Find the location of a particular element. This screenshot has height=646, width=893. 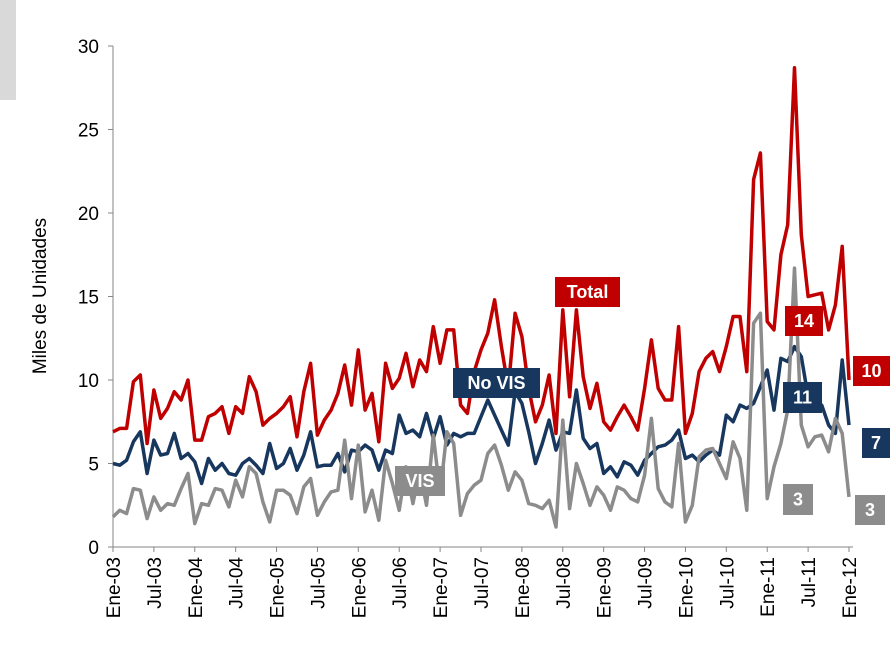

annotation: 3 is located at coordinates (798, 500).